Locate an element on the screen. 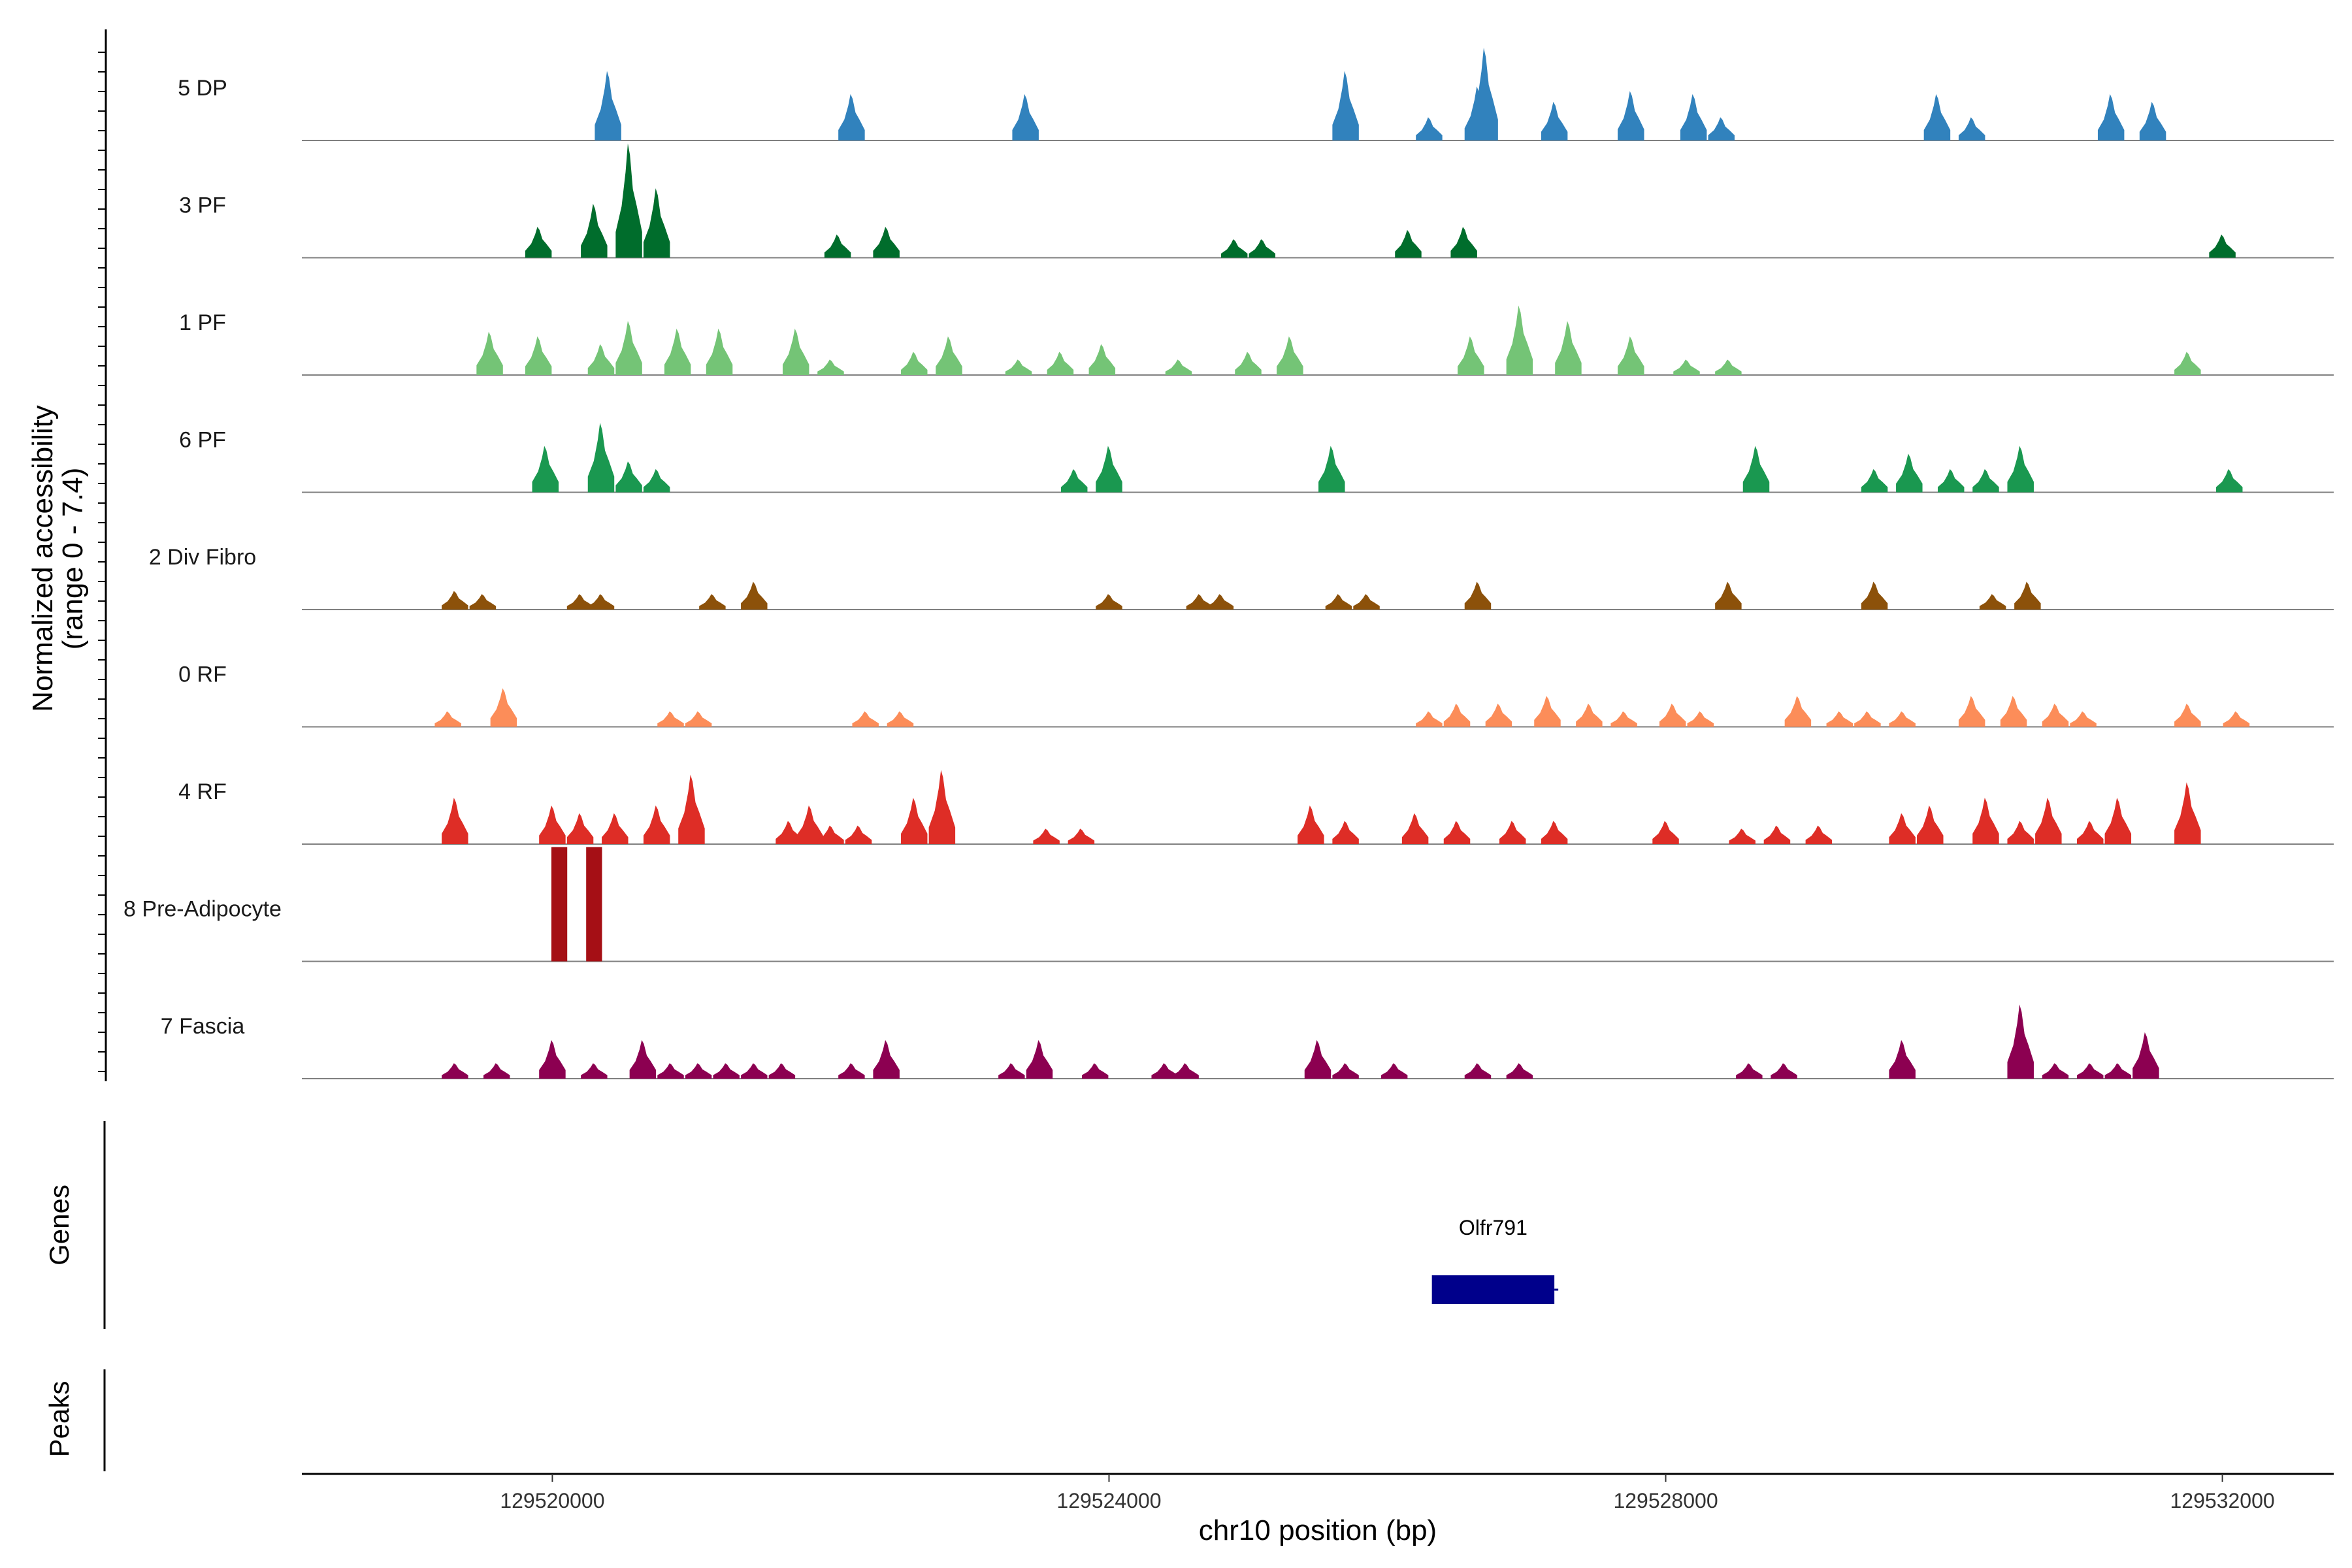 The width and height of the screenshot is (2352, 1568). track-6-pf: 6 PF is located at coordinates (1256, 458).